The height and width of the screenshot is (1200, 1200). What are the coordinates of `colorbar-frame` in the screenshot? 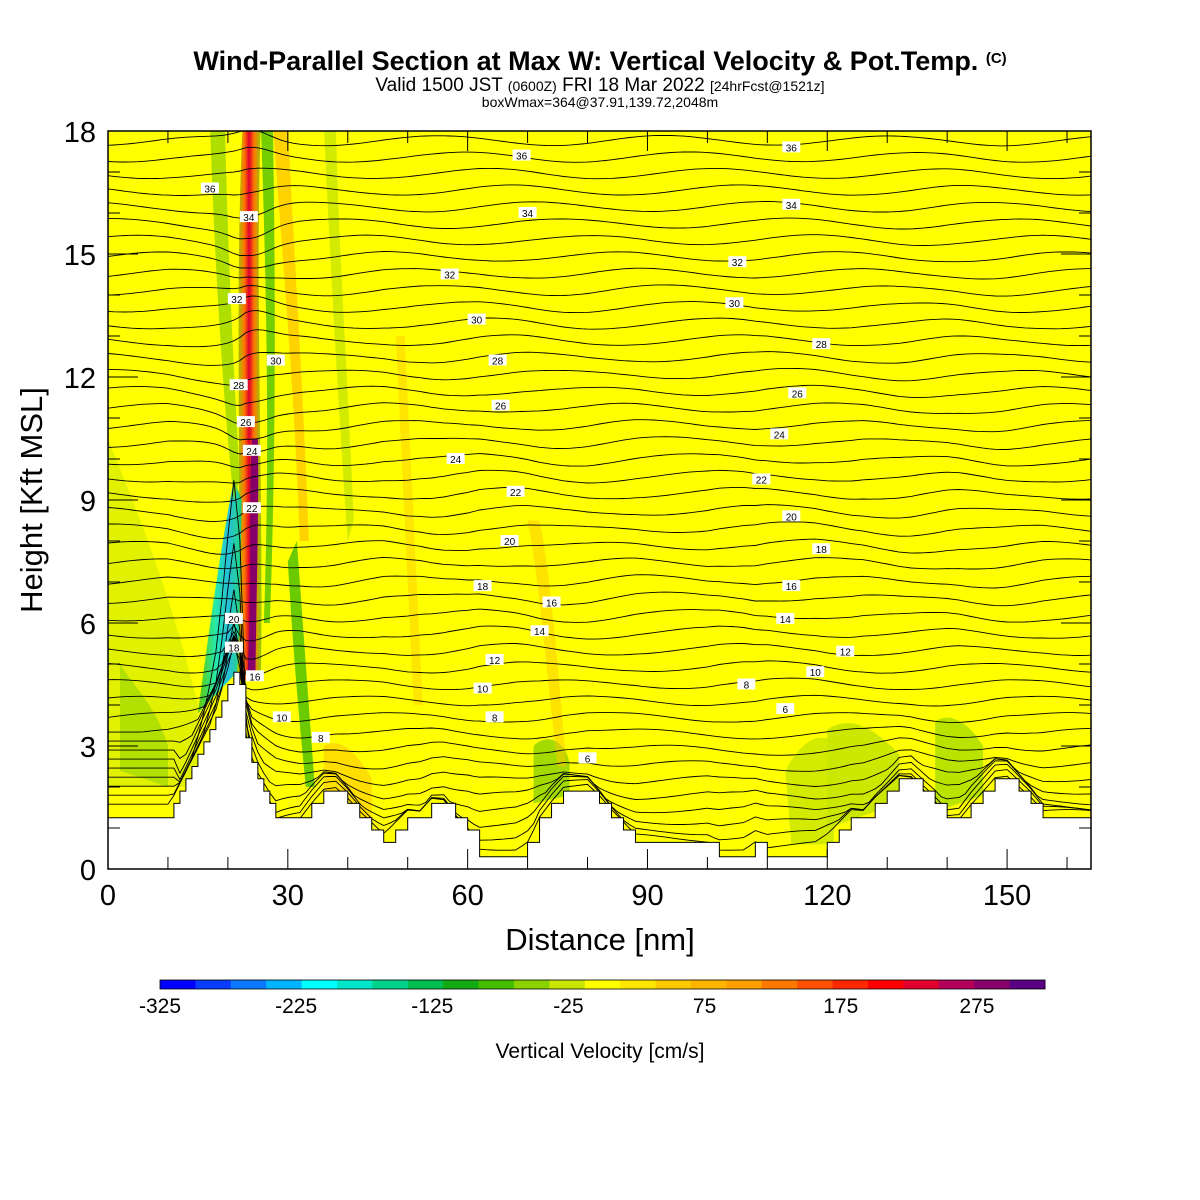 It's located at (602, 984).